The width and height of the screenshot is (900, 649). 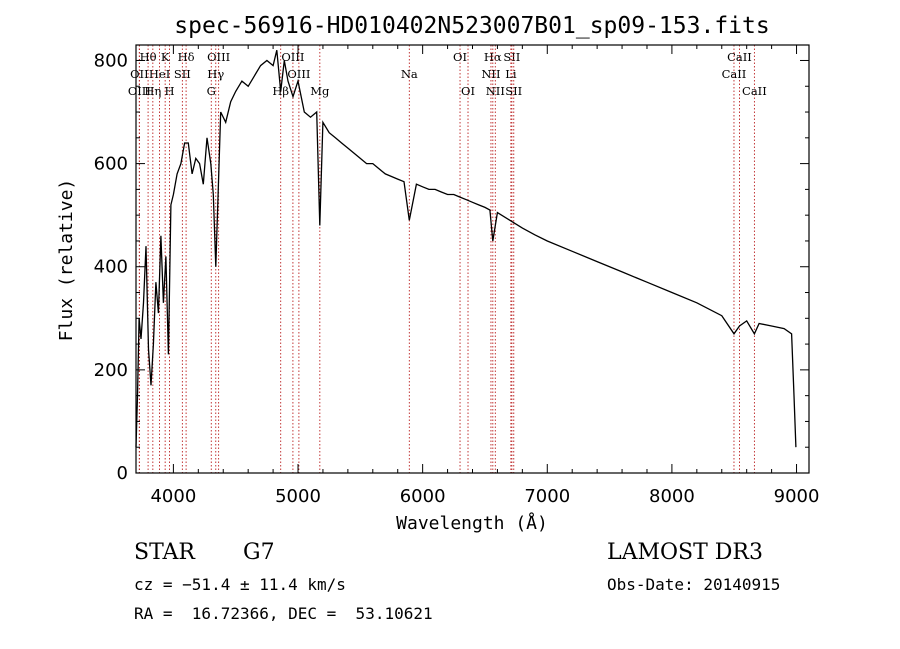 What do you see at coordinates (734, 74) in the screenshot?
I see `line-label-17: CaII` at bounding box center [734, 74].